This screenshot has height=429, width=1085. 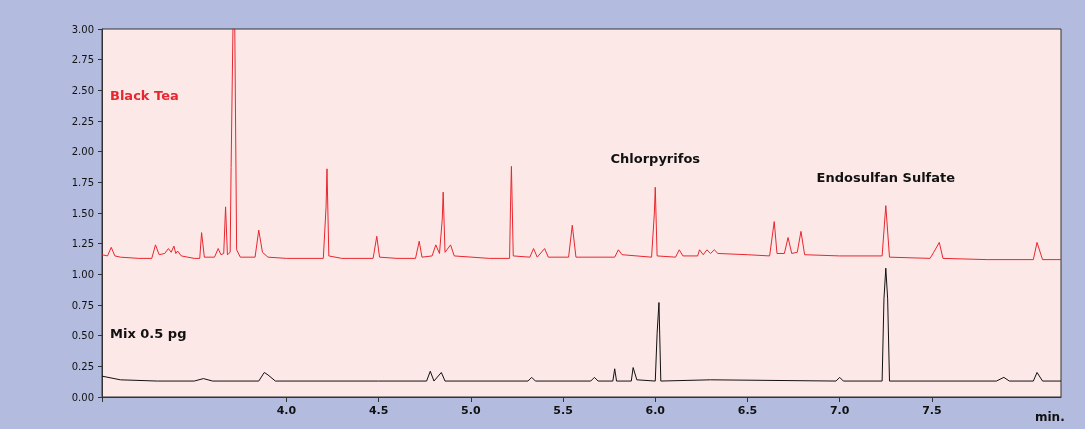 What do you see at coordinates (82, 213) in the screenshot?
I see `y-tick-label: 1.50` at bounding box center [82, 213].